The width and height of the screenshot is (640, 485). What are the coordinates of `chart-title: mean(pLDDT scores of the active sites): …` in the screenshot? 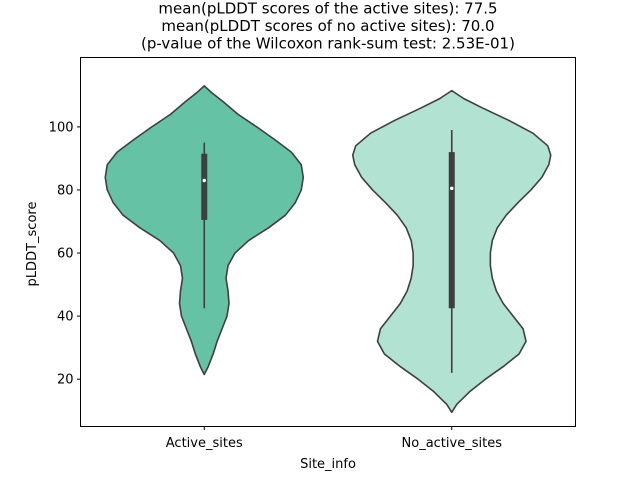 It's located at (328, 26).